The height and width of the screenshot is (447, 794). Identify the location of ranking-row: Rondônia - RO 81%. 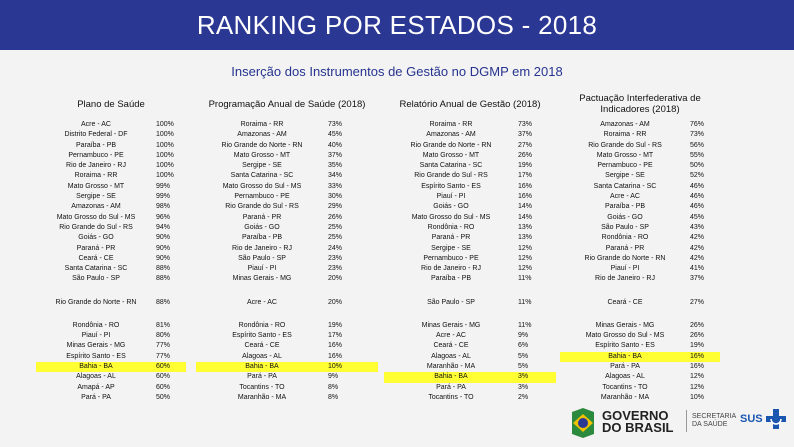
(111, 326).